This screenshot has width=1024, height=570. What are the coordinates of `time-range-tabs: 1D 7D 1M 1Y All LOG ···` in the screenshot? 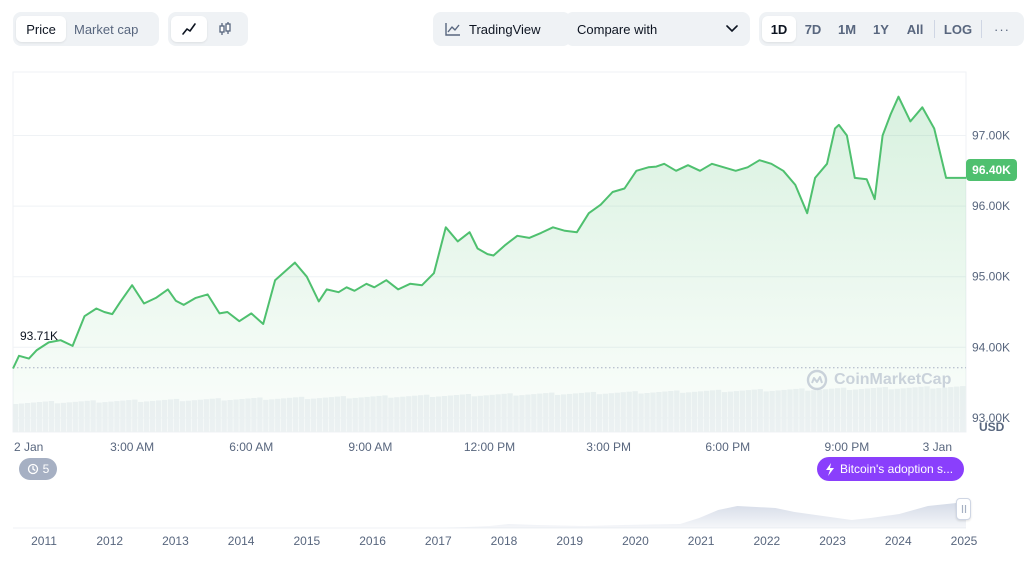 It's located at (891, 29).